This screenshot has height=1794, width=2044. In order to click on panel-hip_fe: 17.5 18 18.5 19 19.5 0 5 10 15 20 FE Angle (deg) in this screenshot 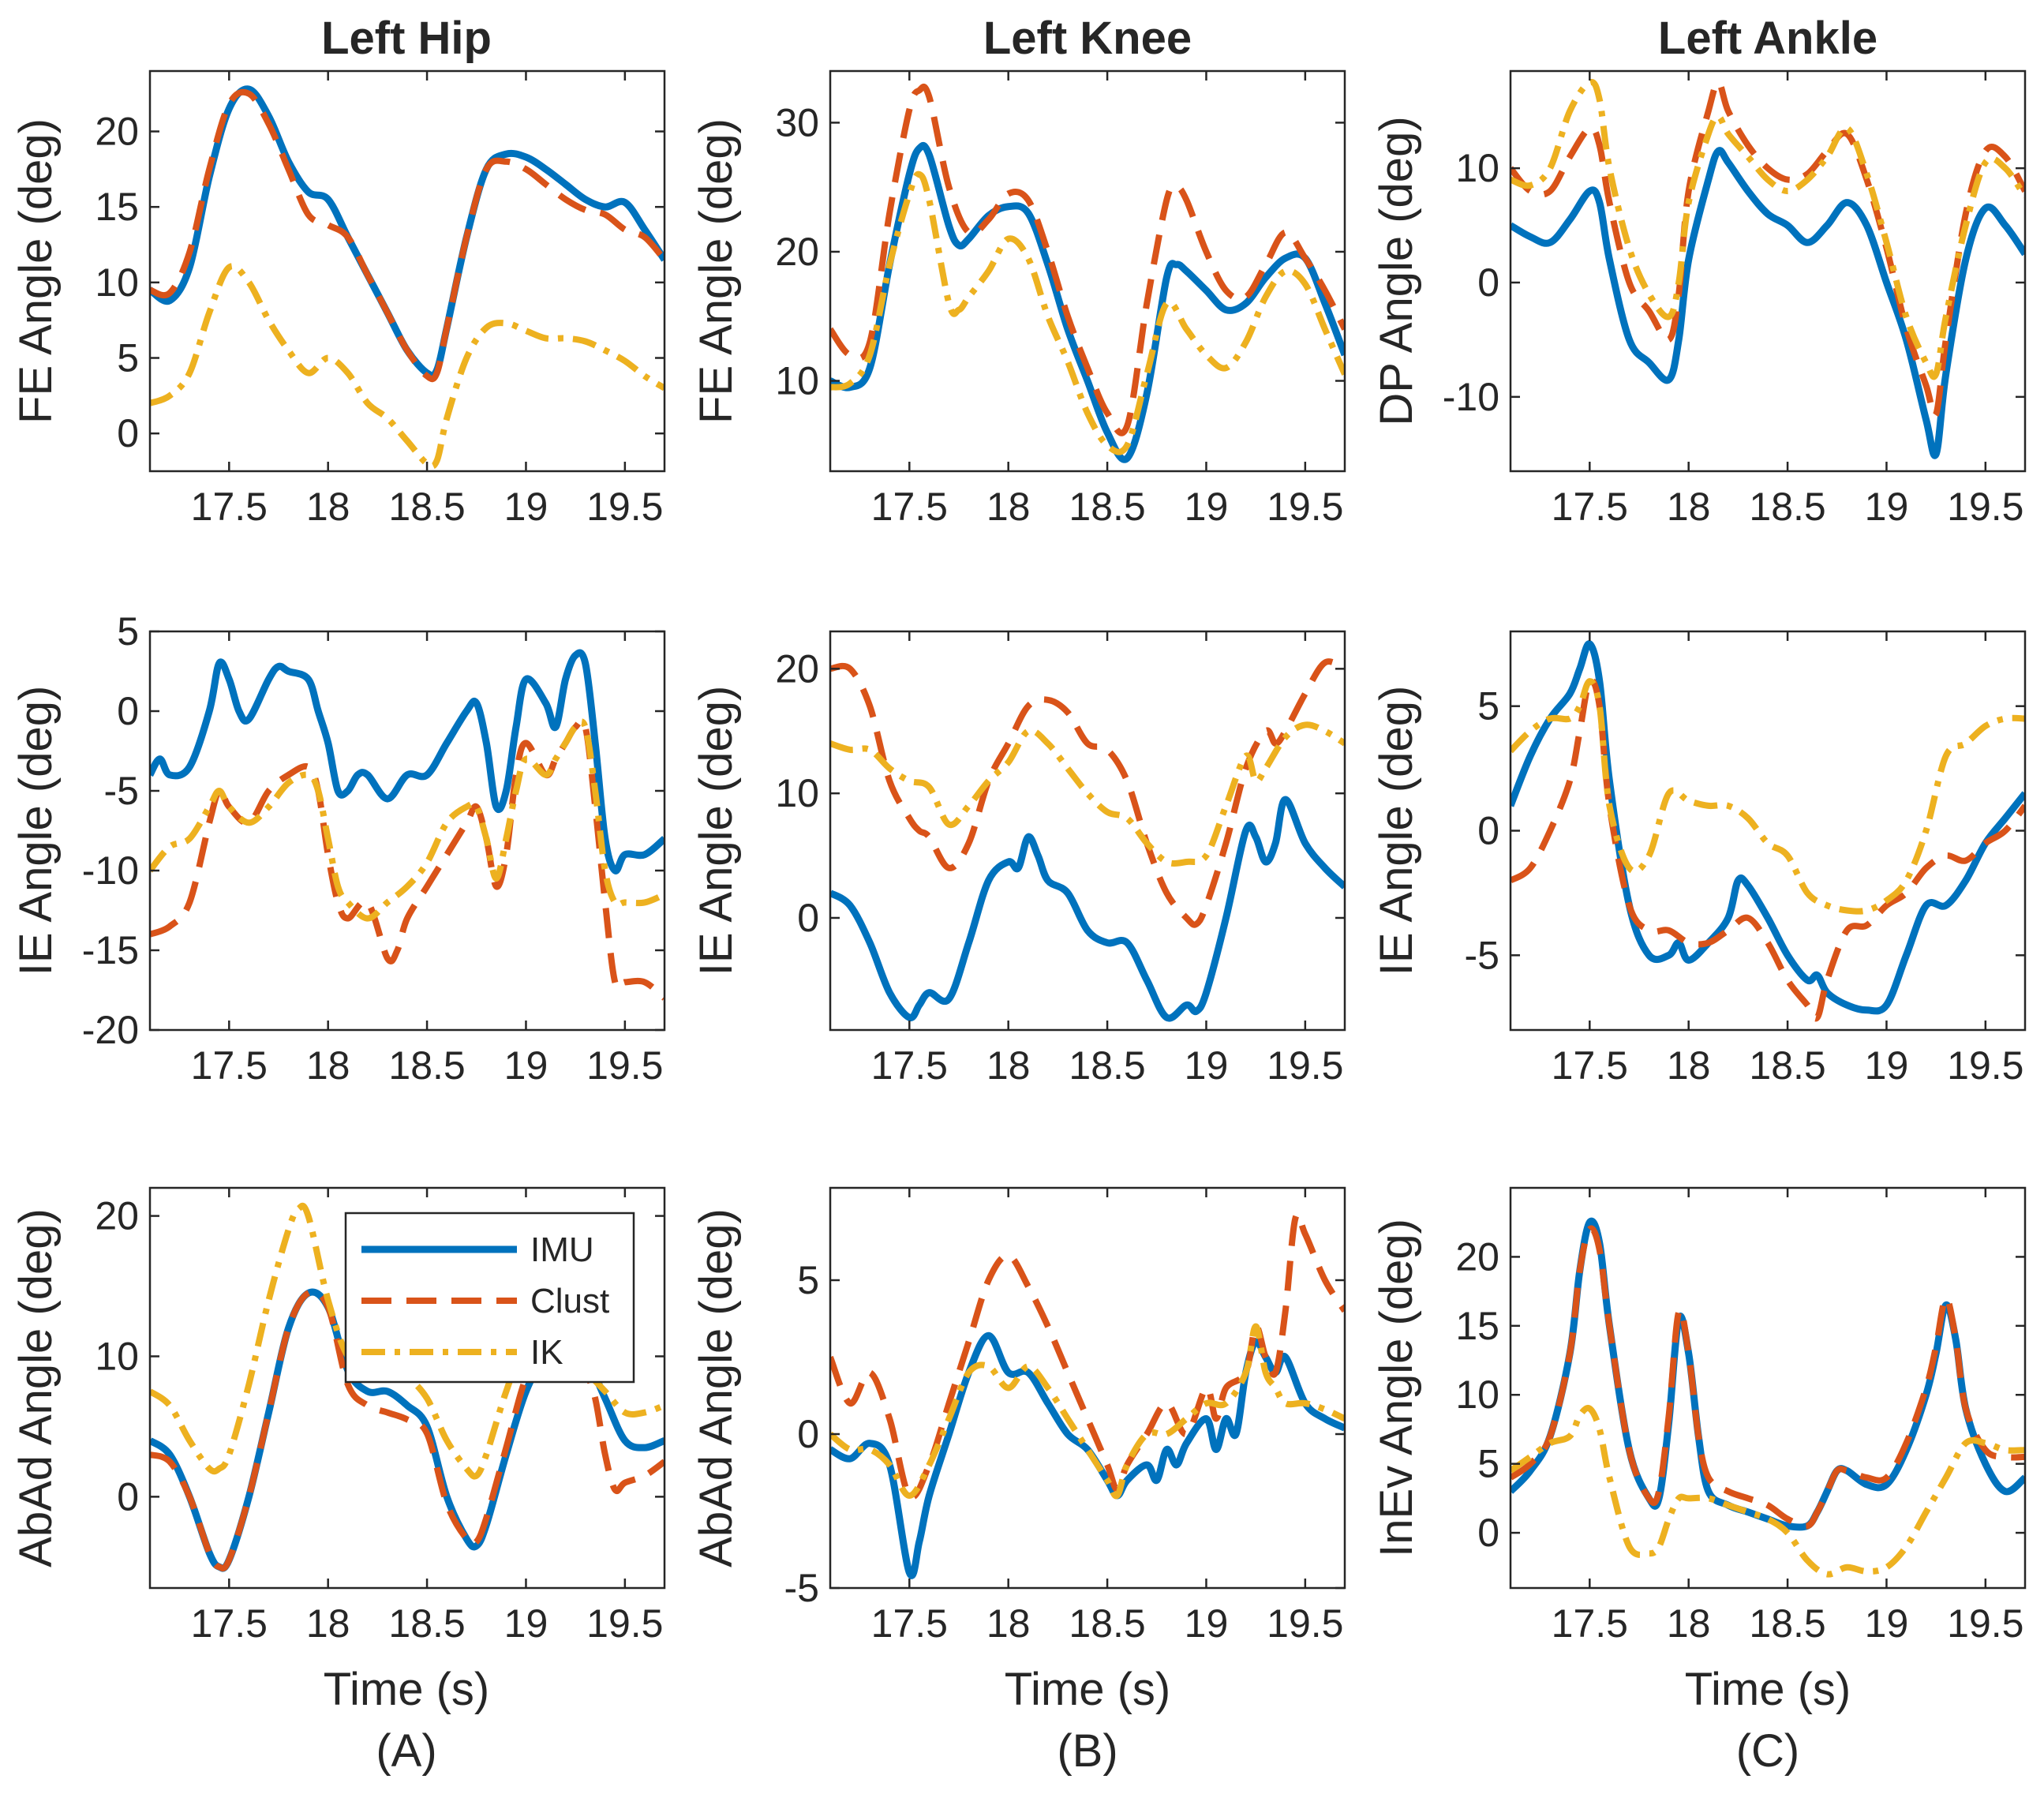, I will do `click(338, 299)`.